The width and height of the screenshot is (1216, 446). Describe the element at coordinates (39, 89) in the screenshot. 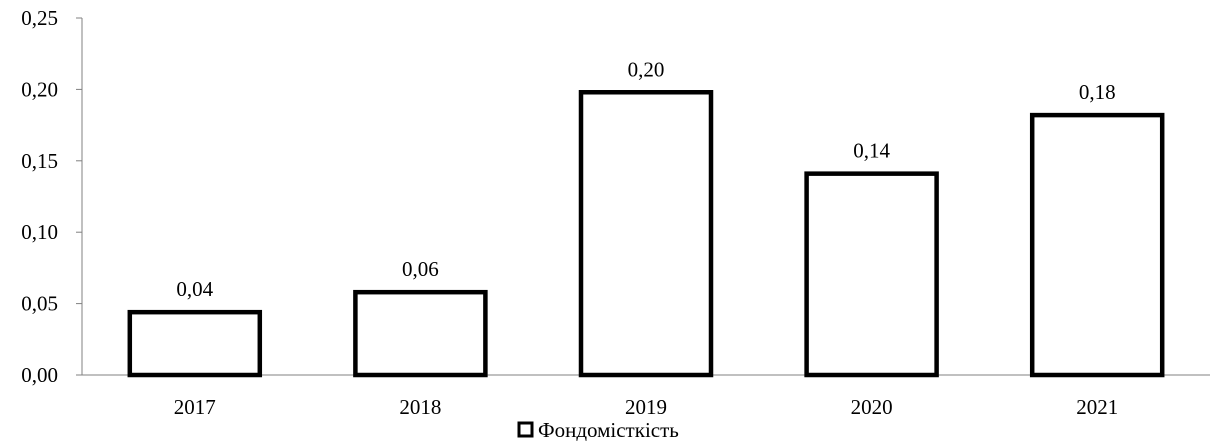

I see `y-tick-label: 0,20` at that location.